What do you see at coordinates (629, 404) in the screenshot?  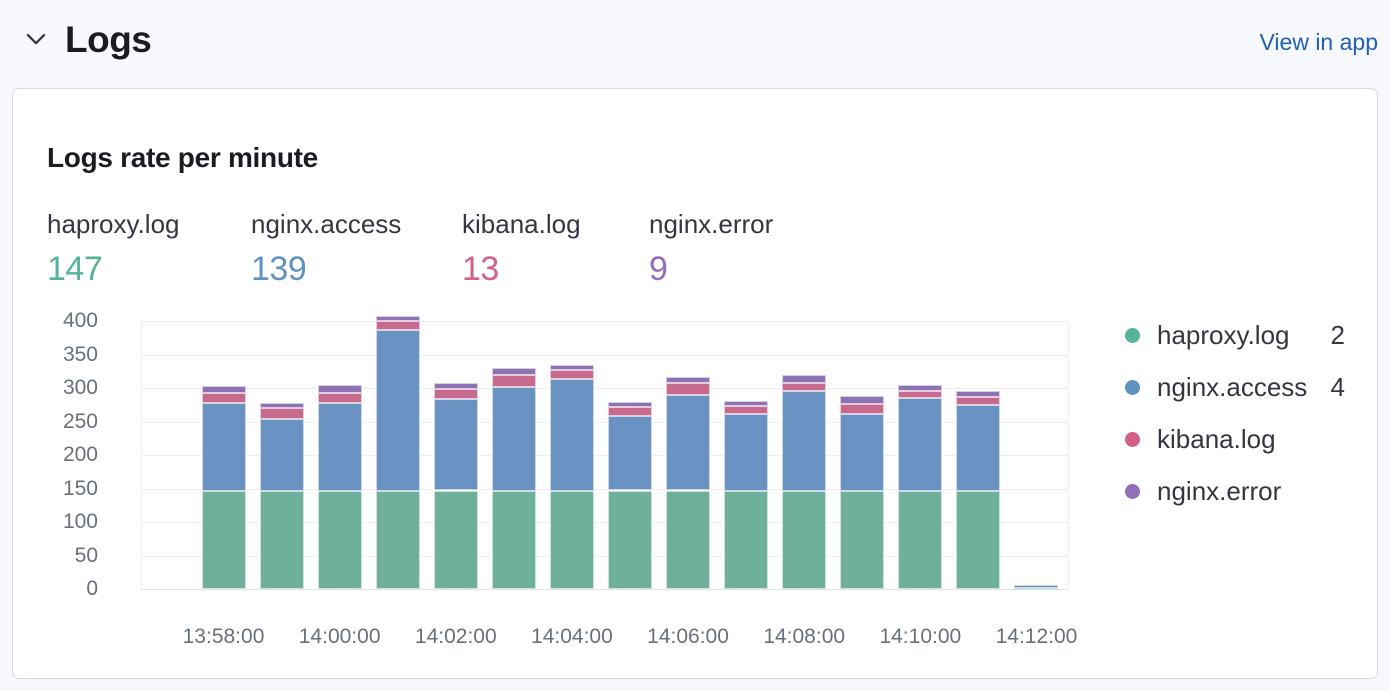 I see `bar-14:05:00-nginx.error` at bounding box center [629, 404].